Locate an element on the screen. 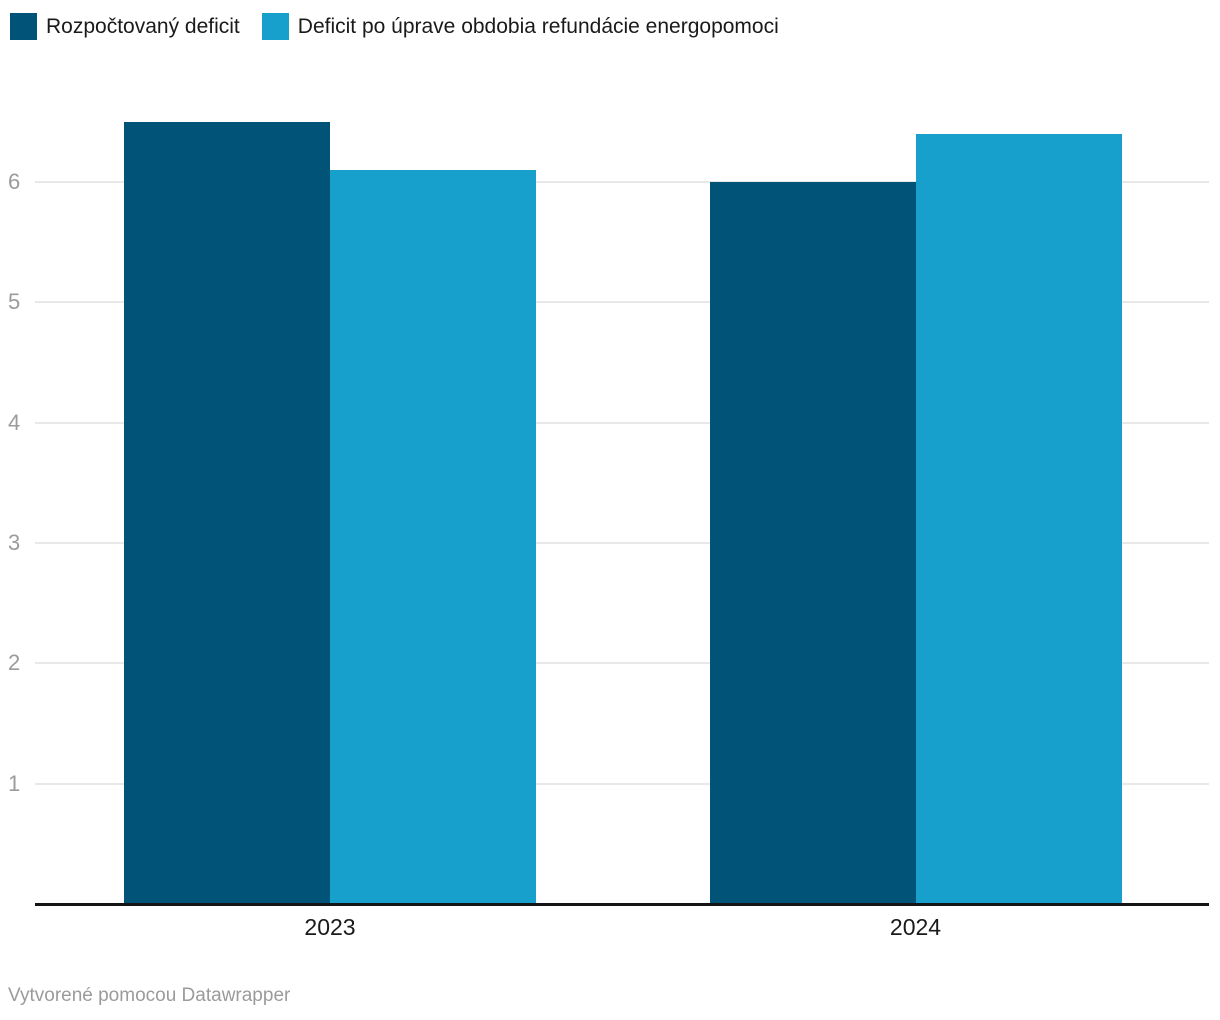  legend-item-budgeted-deficit: Rozpočtovaný deficit is located at coordinates (125, 26).